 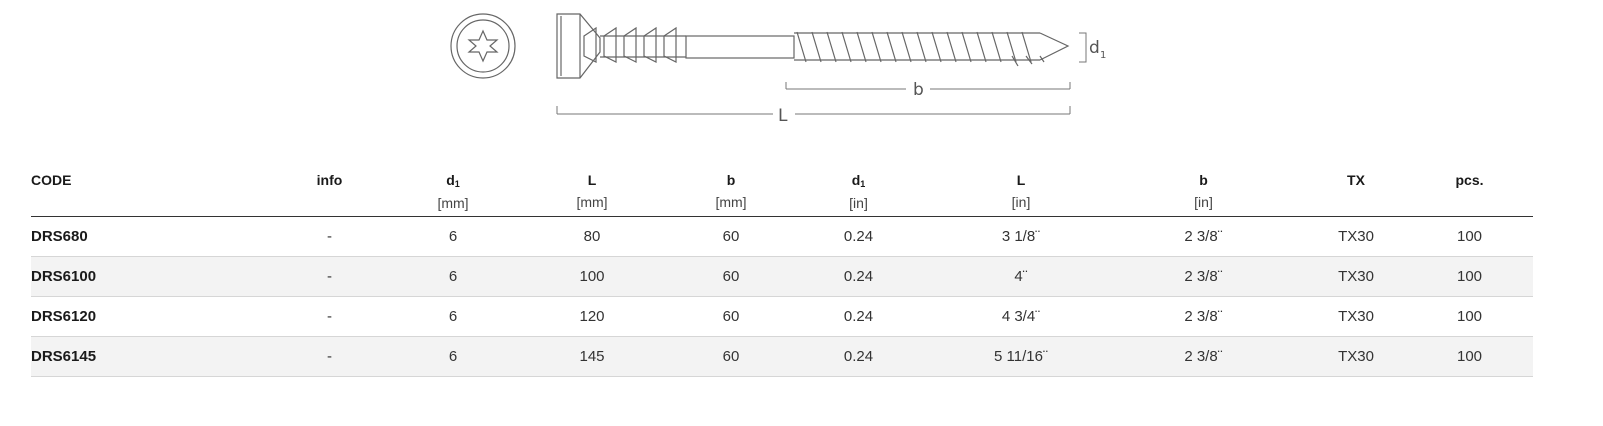 What do you see at coordinates (141, 316) in the screenshot?
I see `product-code-cell: DRS6120` at bounding box center [141, 316].